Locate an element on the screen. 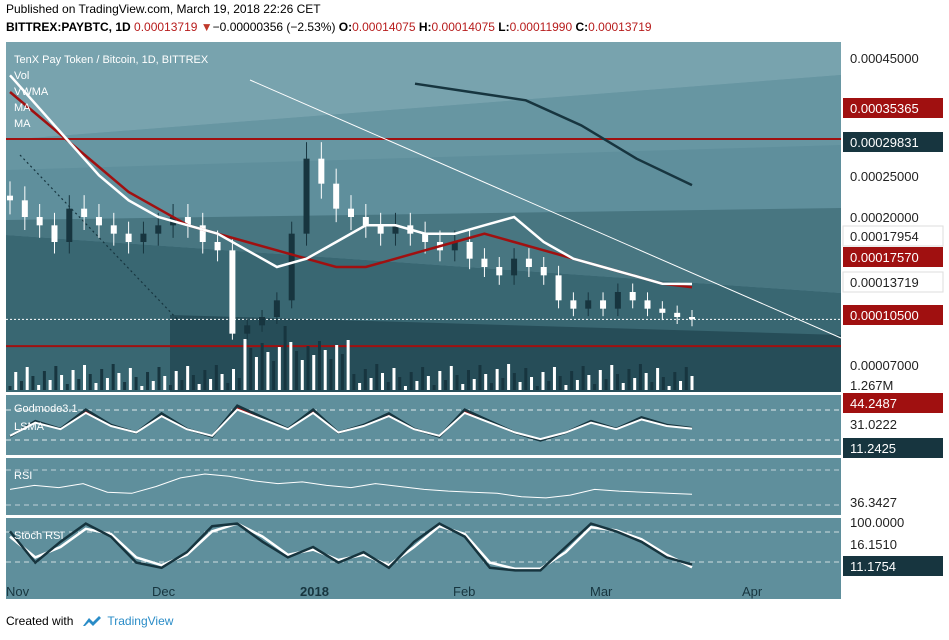 The height and width of the screenshot is (640, 949). time-label-apr: Apr is located at coordinates (752, 591).